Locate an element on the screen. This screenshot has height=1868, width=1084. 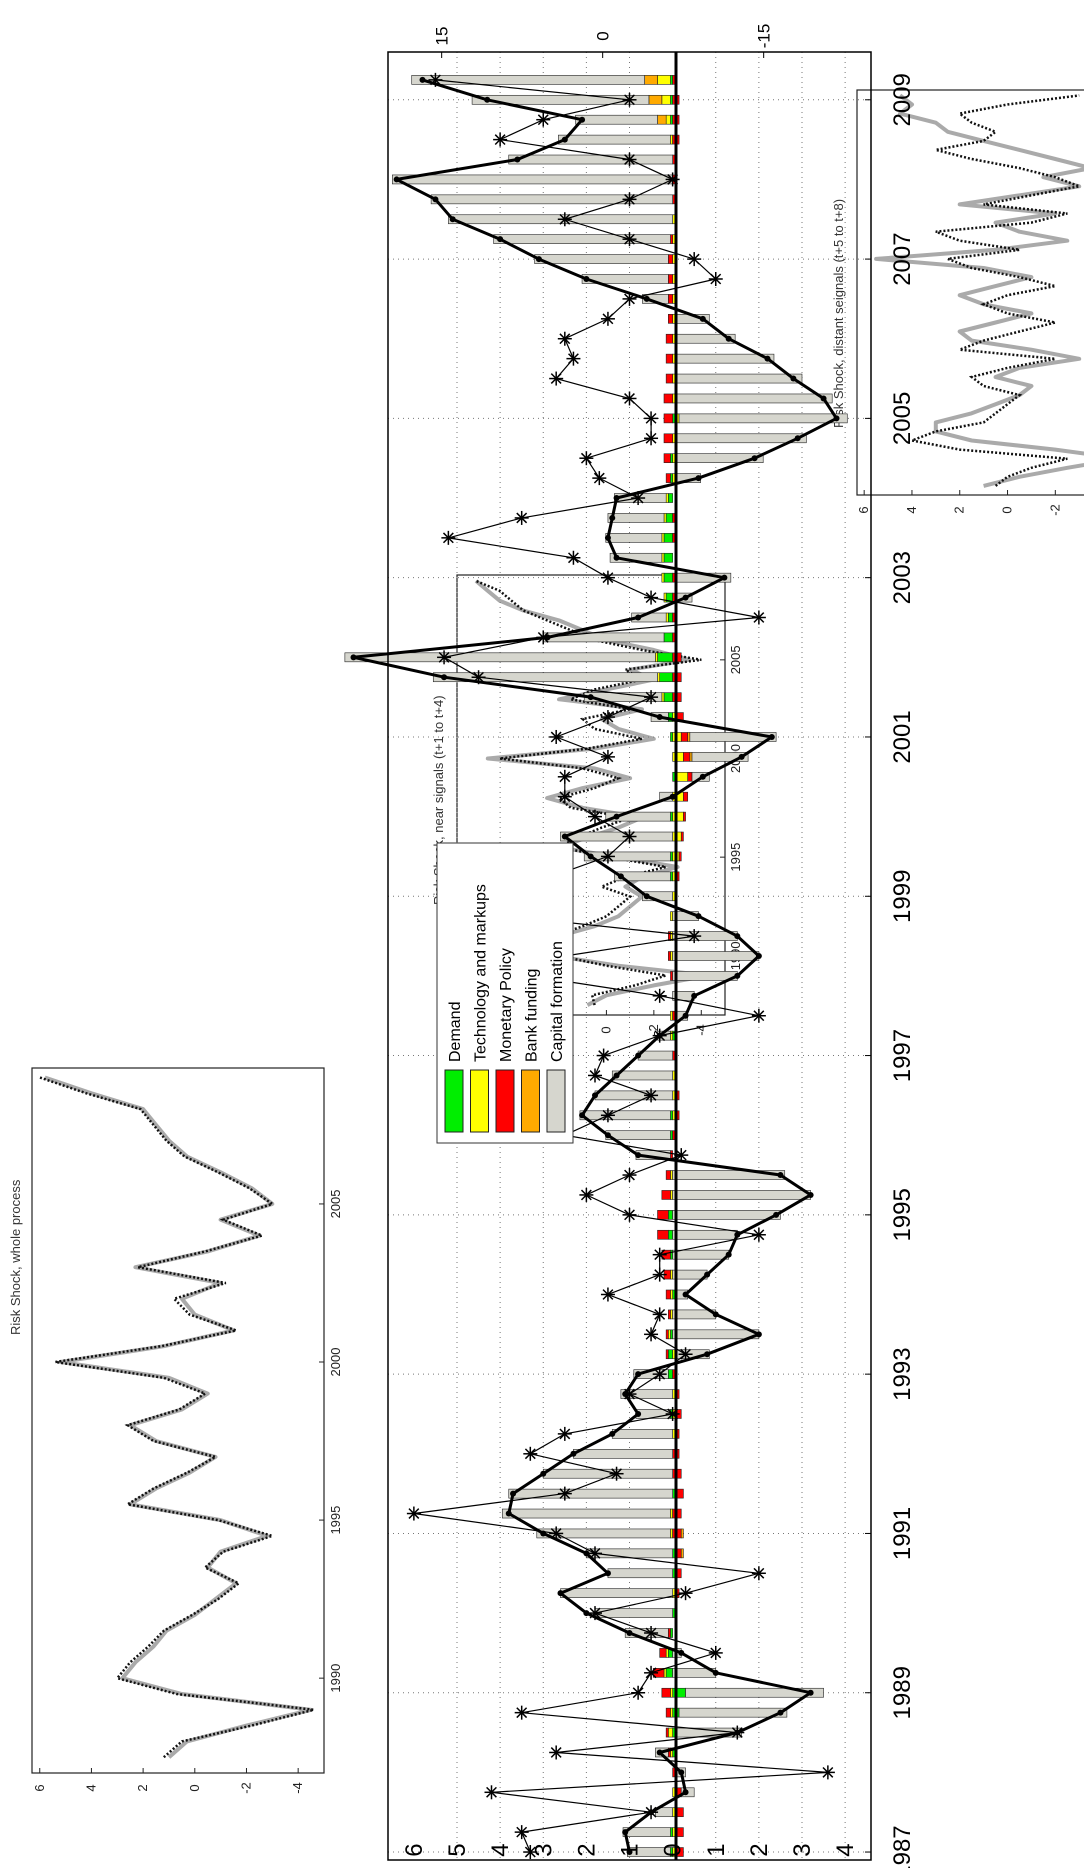
small-chart-y-tick-label: 0 is located at coordinates (1007, 509).